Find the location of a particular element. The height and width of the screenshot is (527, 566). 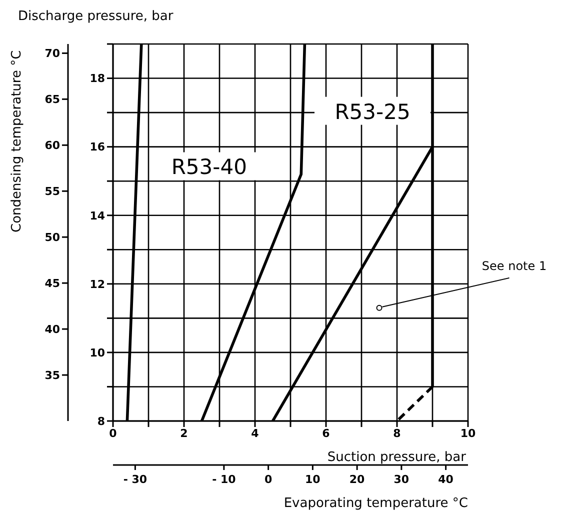

x2-tick-label: 20 is located at coordinates (357, 479).